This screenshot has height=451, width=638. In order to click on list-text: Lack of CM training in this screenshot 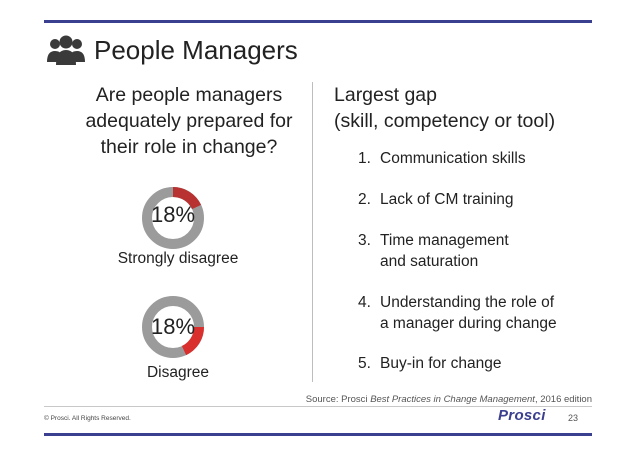, I will do `click(447, 199)`.